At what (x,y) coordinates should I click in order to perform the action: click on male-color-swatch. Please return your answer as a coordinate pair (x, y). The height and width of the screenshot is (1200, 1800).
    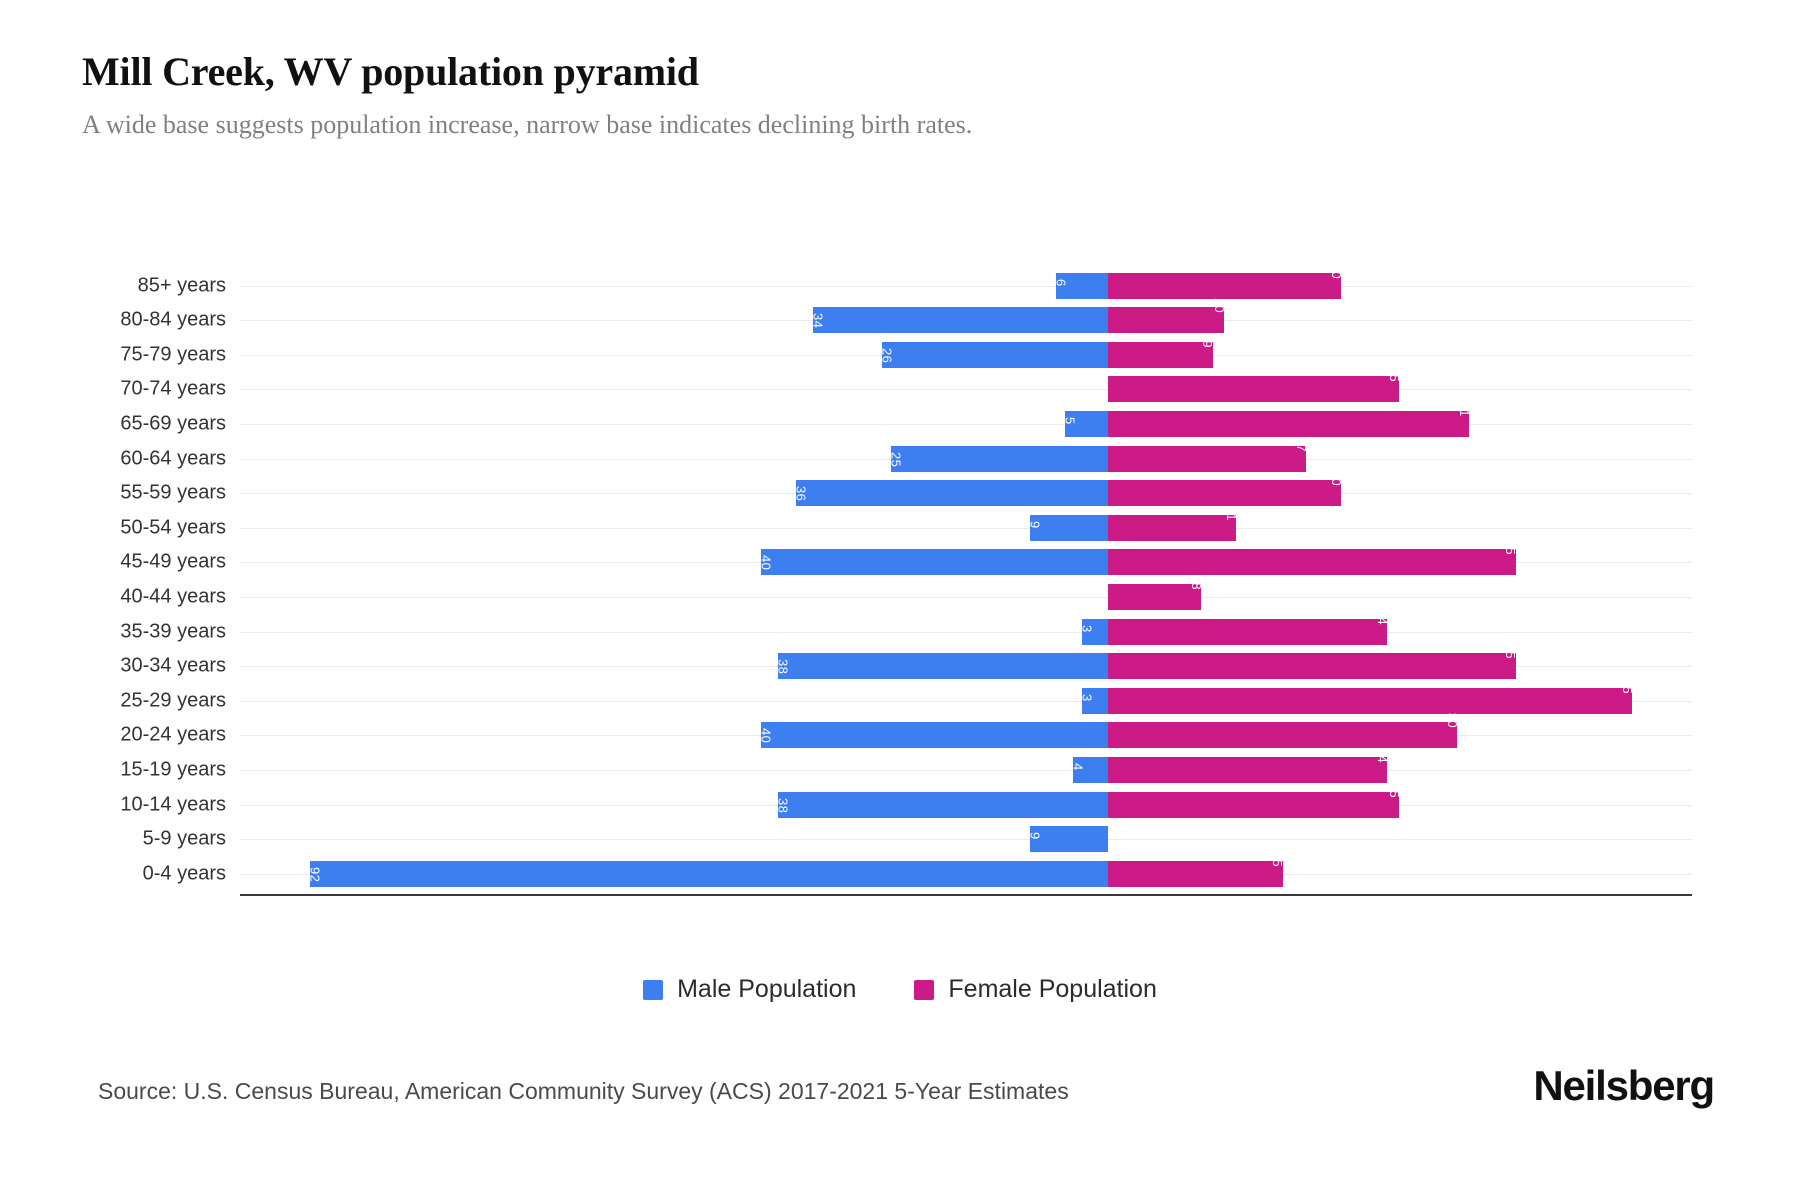
    Looking at the image, I should click on (653, 989).